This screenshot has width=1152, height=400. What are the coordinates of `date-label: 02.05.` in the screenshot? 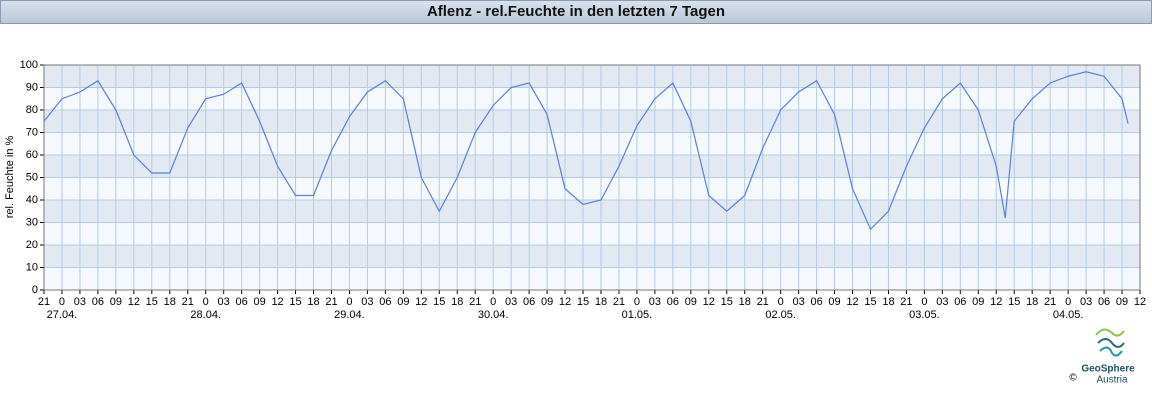 It's located at (780, 315).